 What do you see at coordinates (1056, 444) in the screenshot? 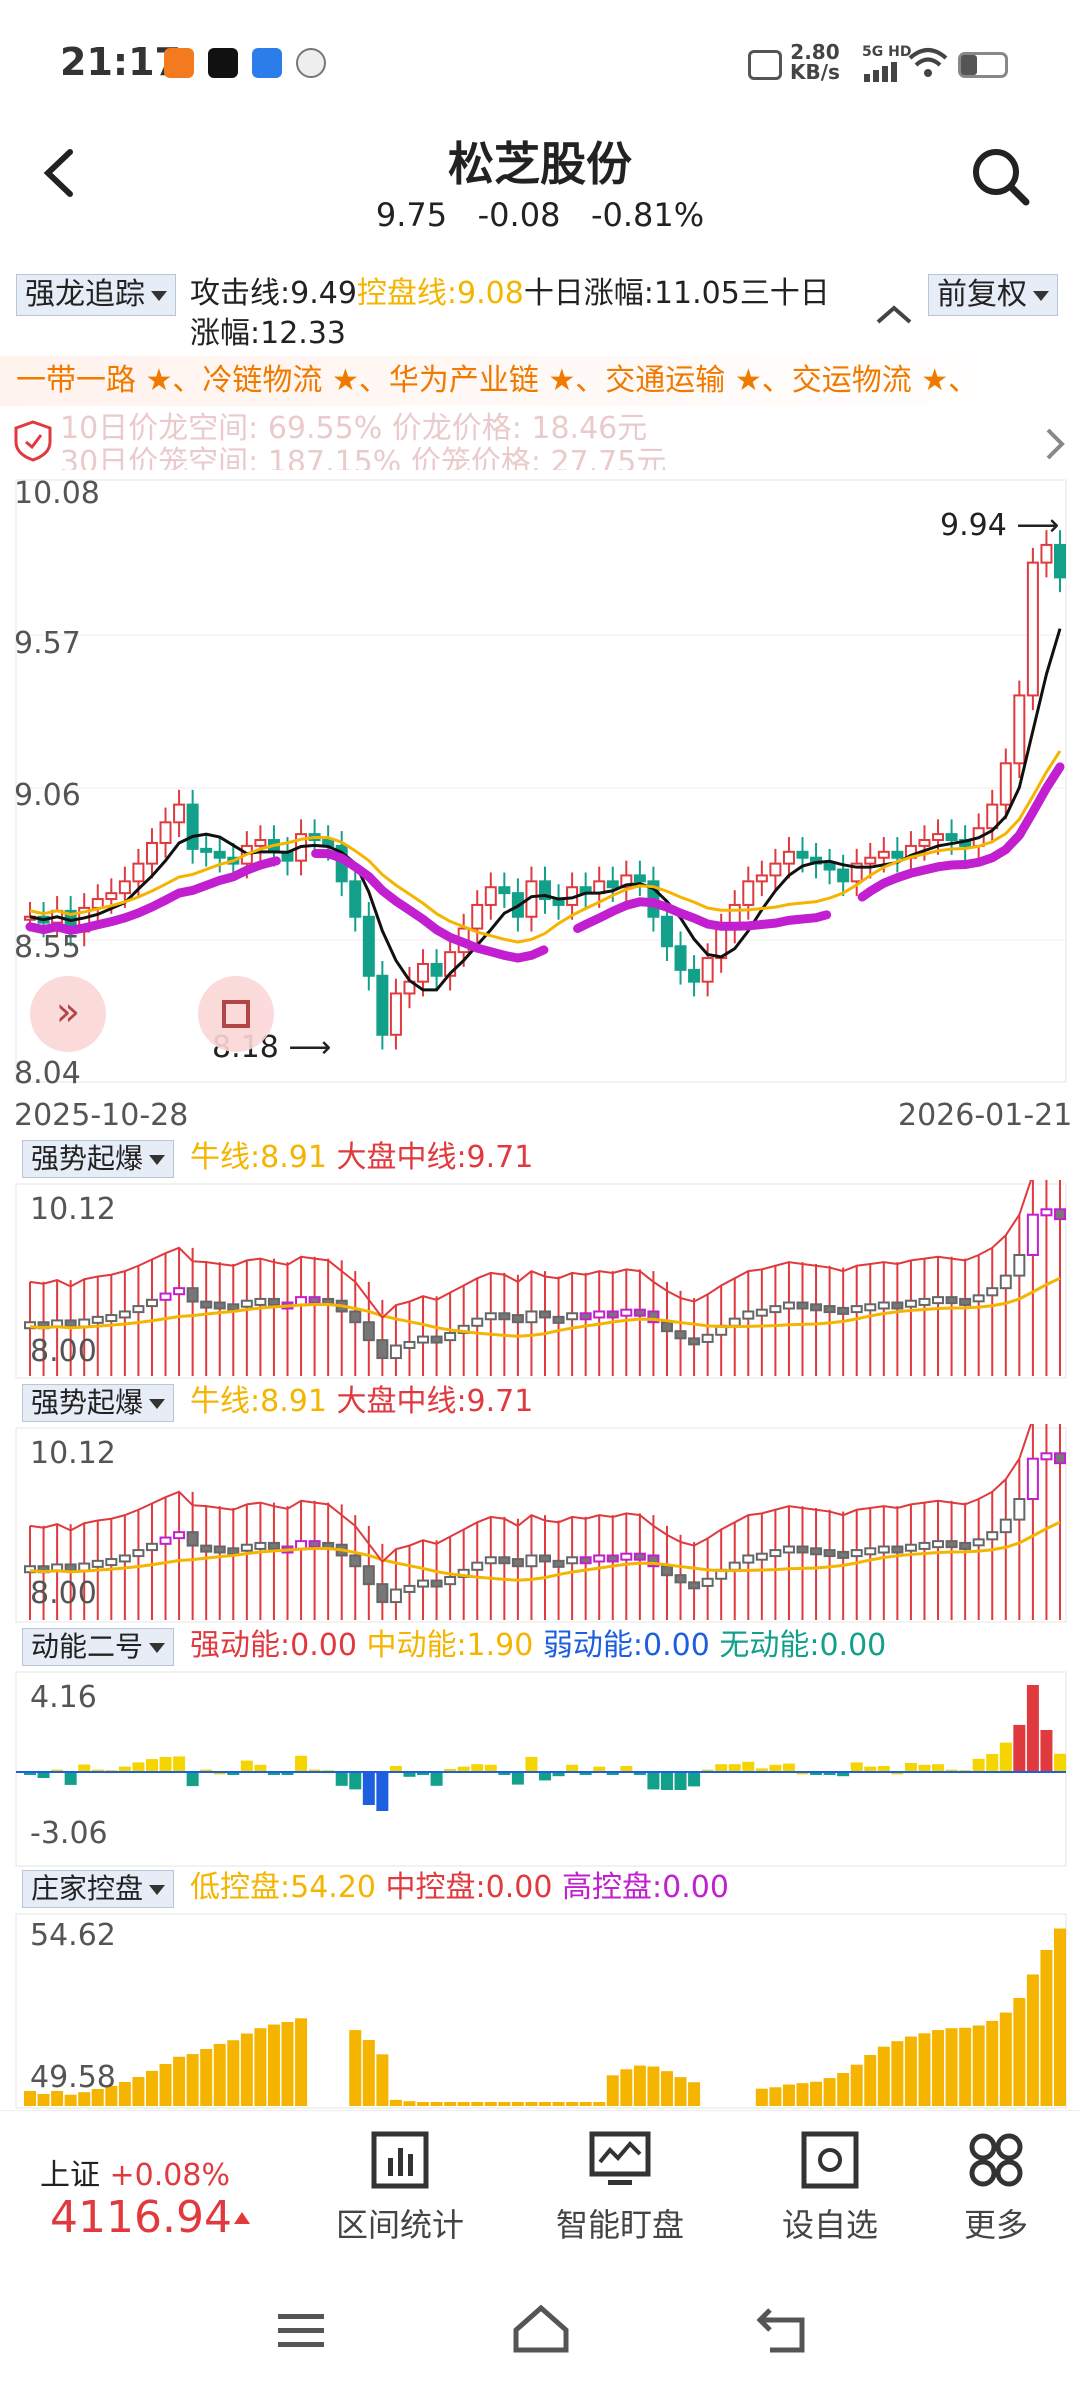
I see `chevron-right-icon` at bounding box center [1056, 444].